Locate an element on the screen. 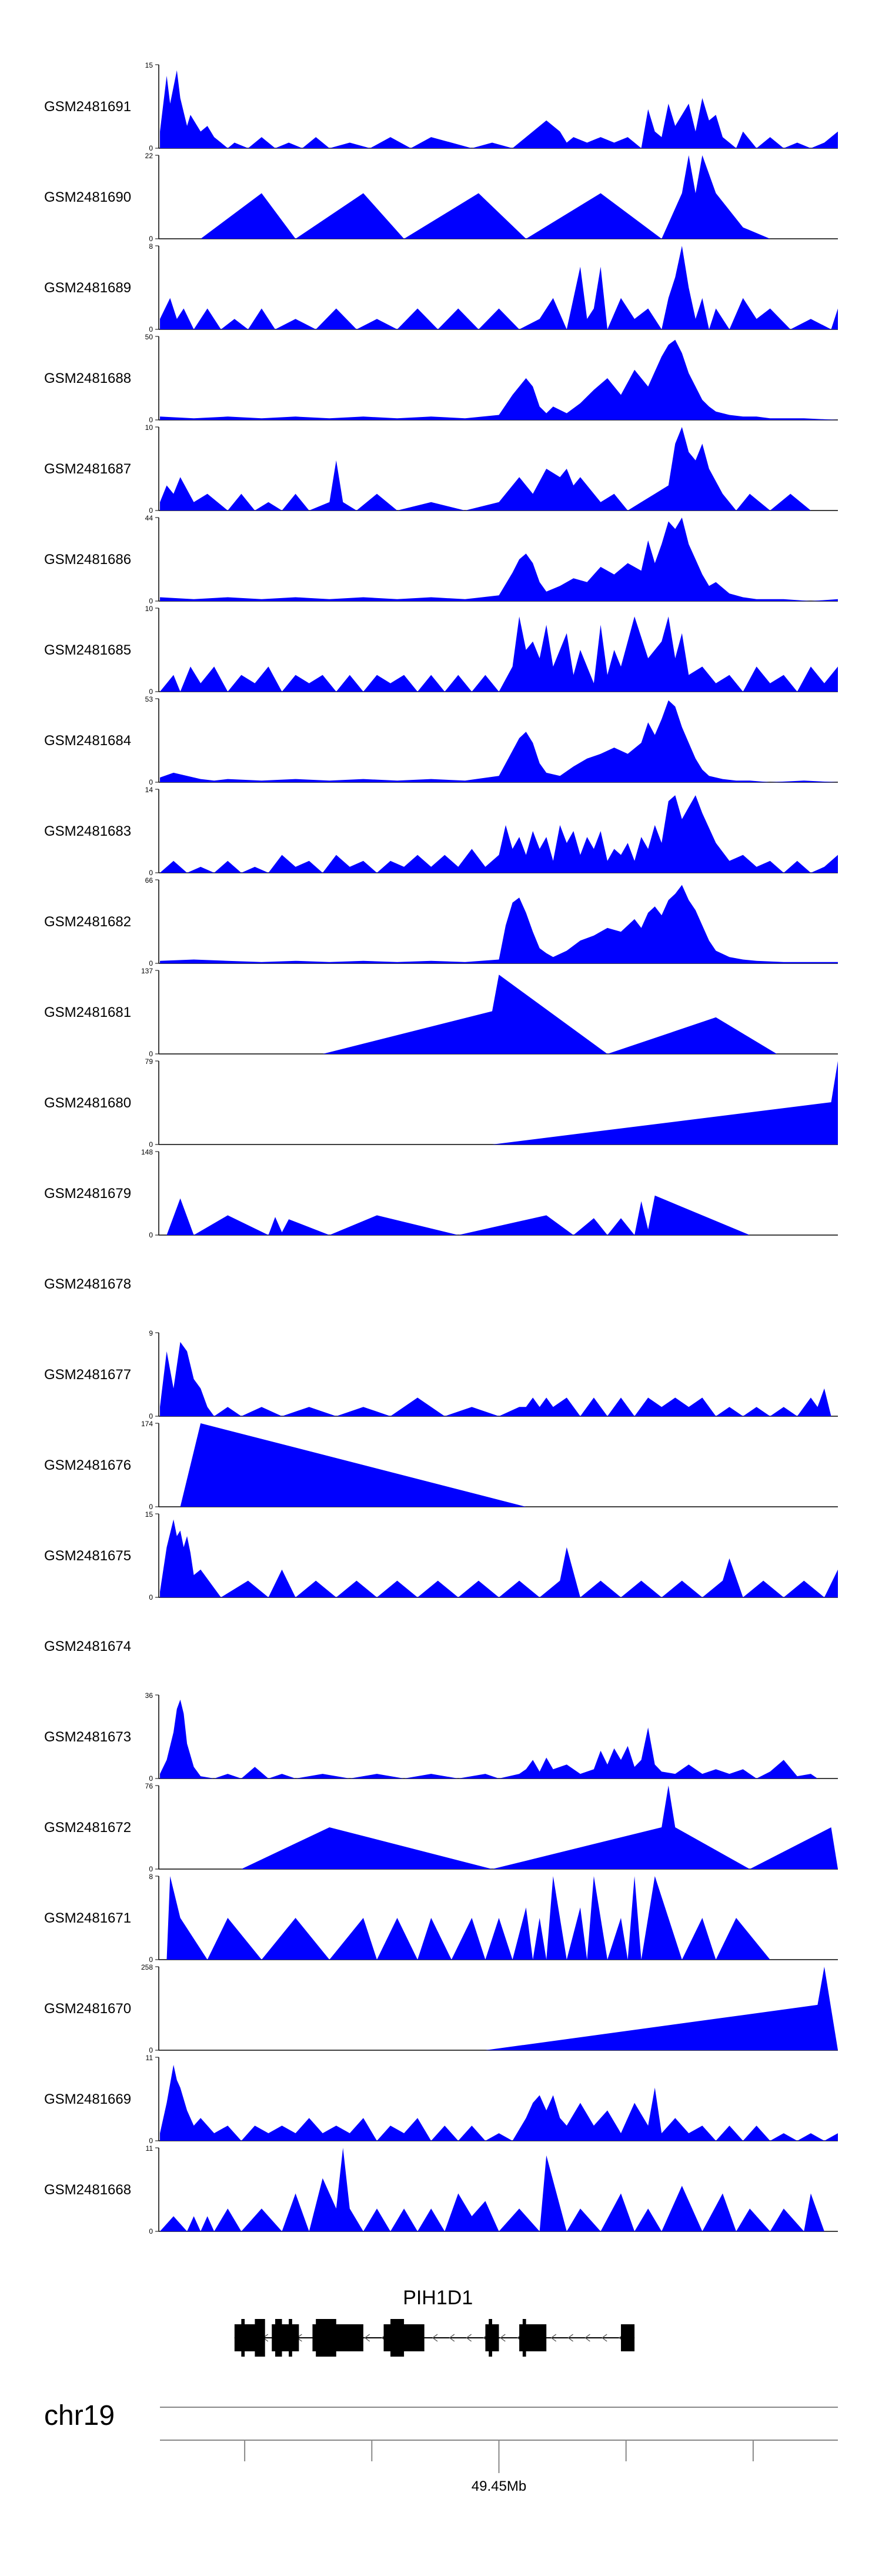 This screenshot has height=2576, width=882. y-max-label: 50 is located at coordinates (149, 337).